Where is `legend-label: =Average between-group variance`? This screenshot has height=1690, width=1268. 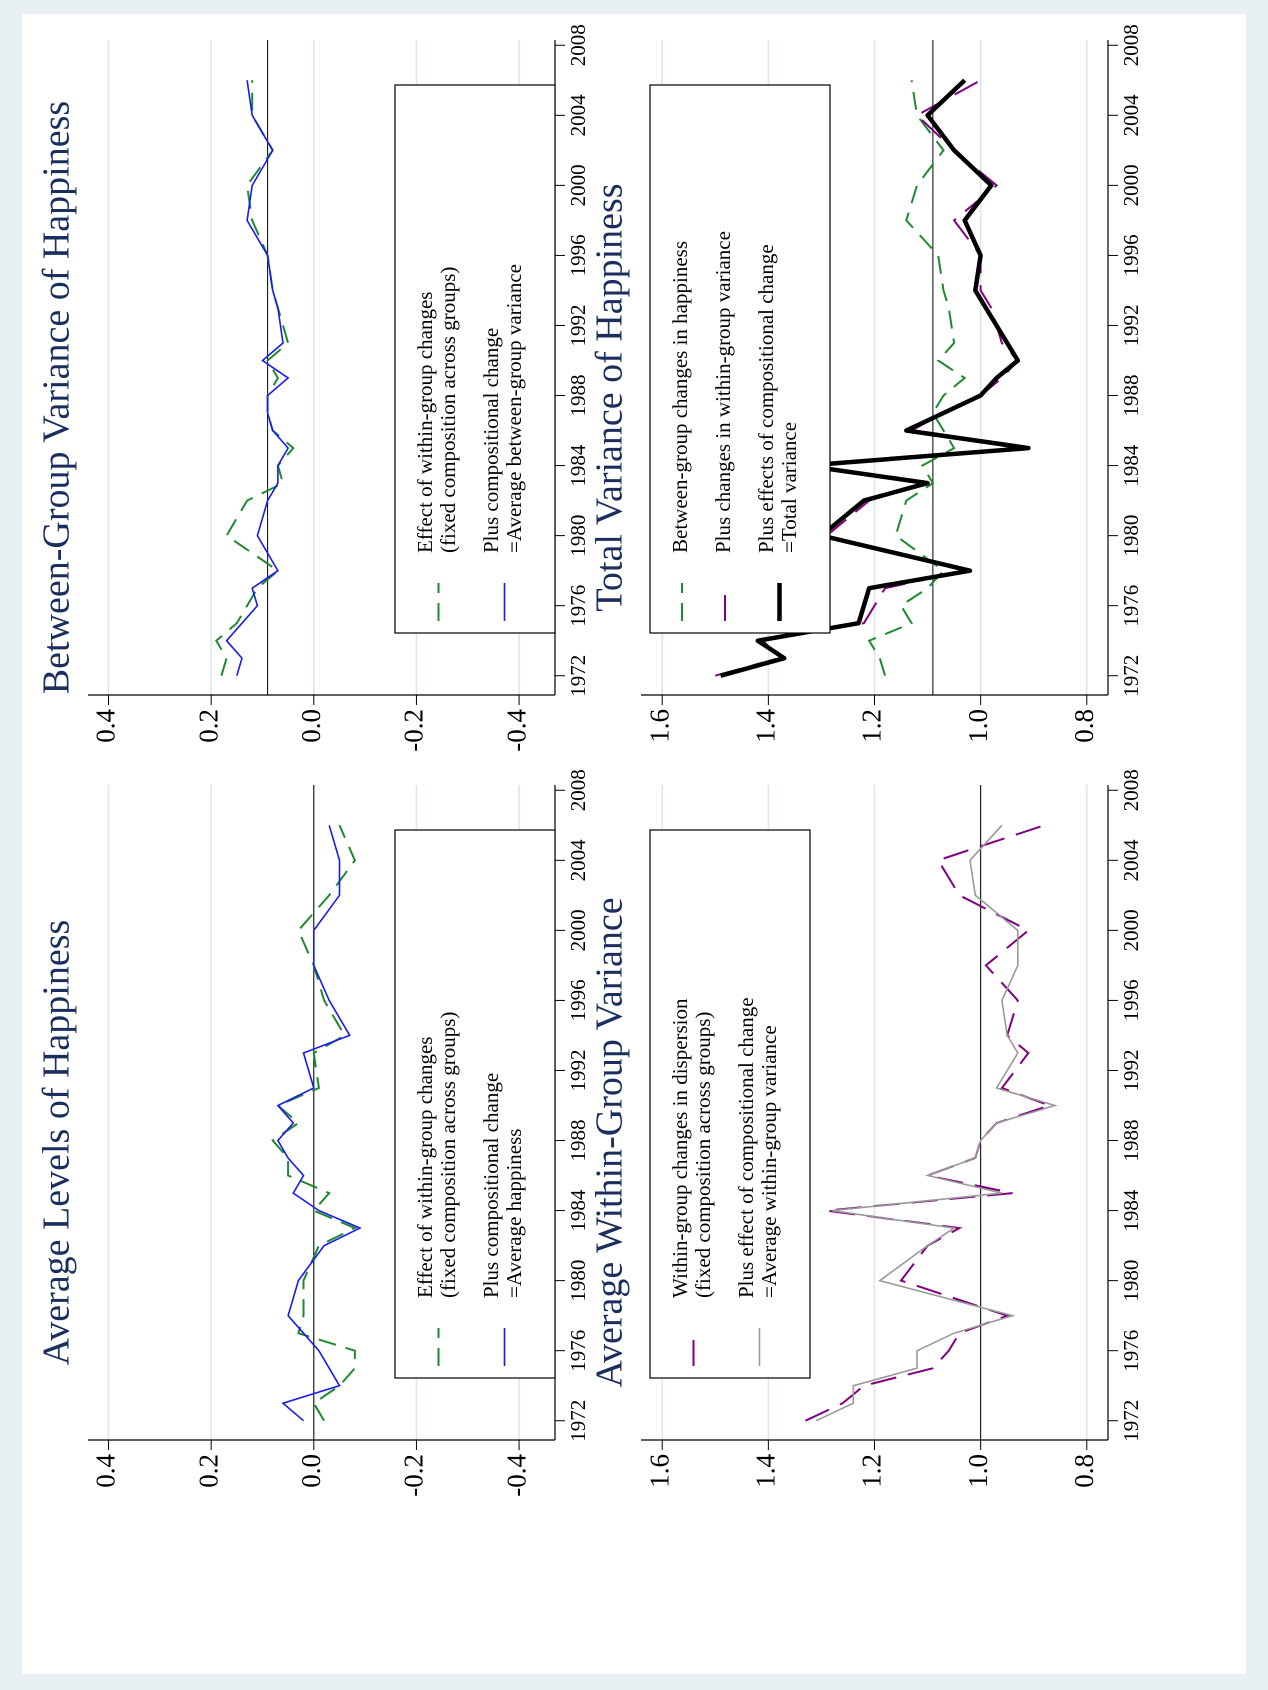
legend-label: =Average between-group variance is located at coordinates (514, 408).